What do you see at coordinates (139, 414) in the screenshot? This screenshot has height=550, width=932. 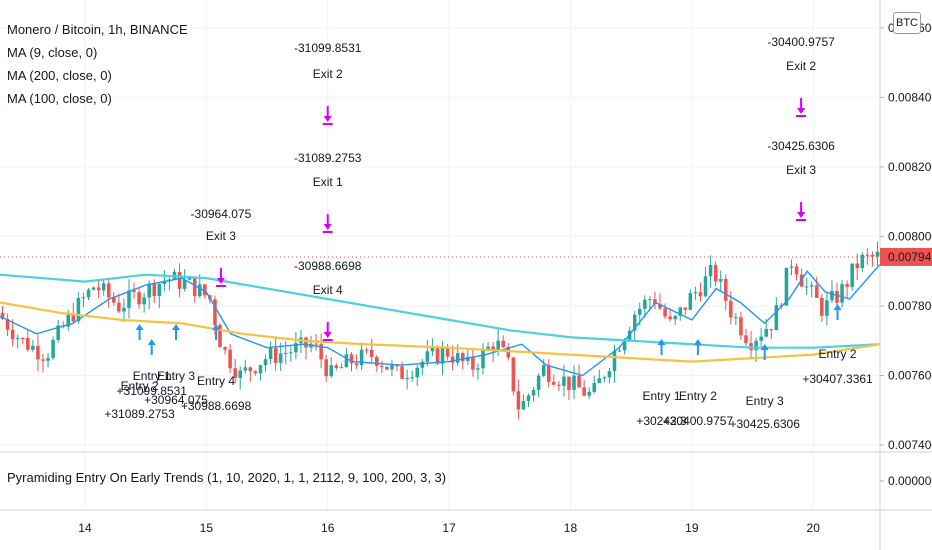 I see `entry-value: +31089.2753` at bounding box center [139, 414].